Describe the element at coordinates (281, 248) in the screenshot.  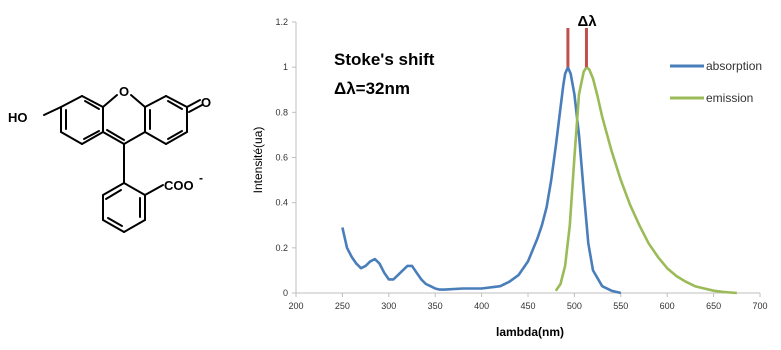
I see `y-tick-label: 0.2` at that location.